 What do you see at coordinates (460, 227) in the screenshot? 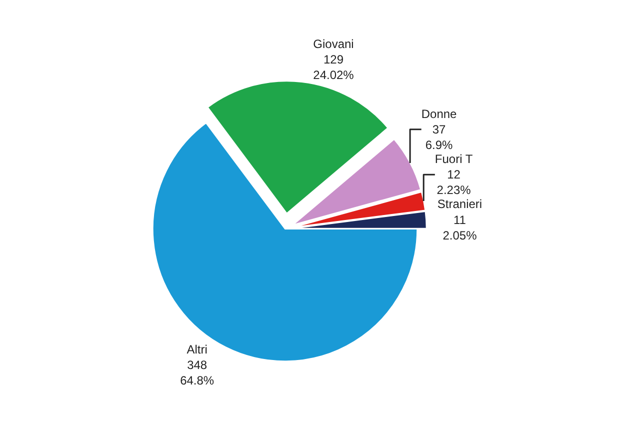
I see `data-label: 11 2.05%` at bounding box center [460, 227].